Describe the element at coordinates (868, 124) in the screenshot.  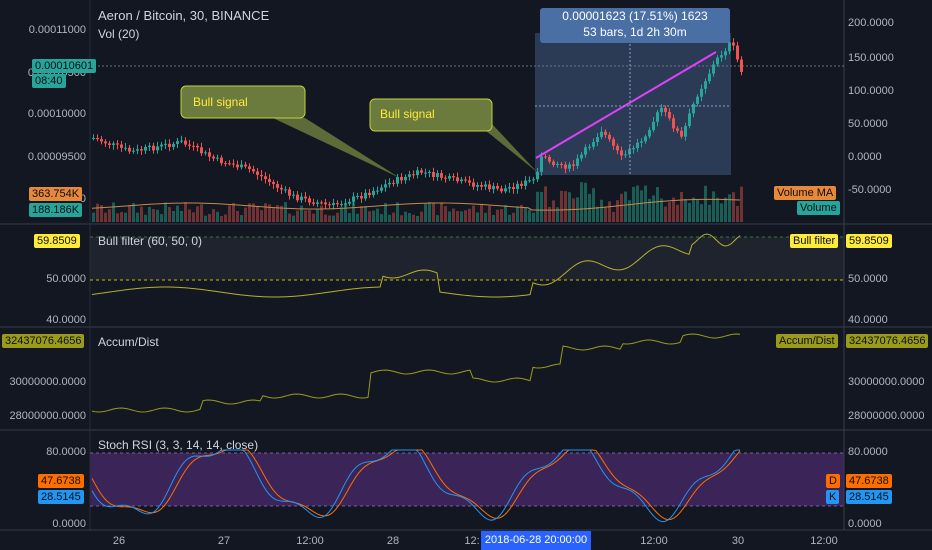
I see `percent-tick: 50.0000` at that location.